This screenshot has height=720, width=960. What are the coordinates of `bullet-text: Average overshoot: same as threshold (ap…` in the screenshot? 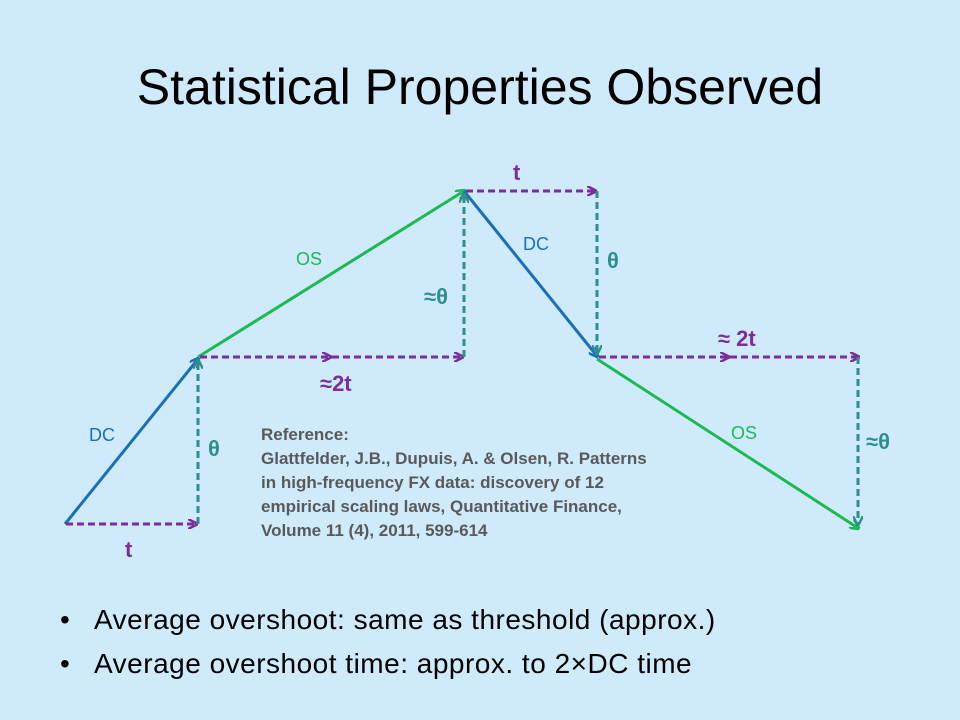 It's located at (405, 619).